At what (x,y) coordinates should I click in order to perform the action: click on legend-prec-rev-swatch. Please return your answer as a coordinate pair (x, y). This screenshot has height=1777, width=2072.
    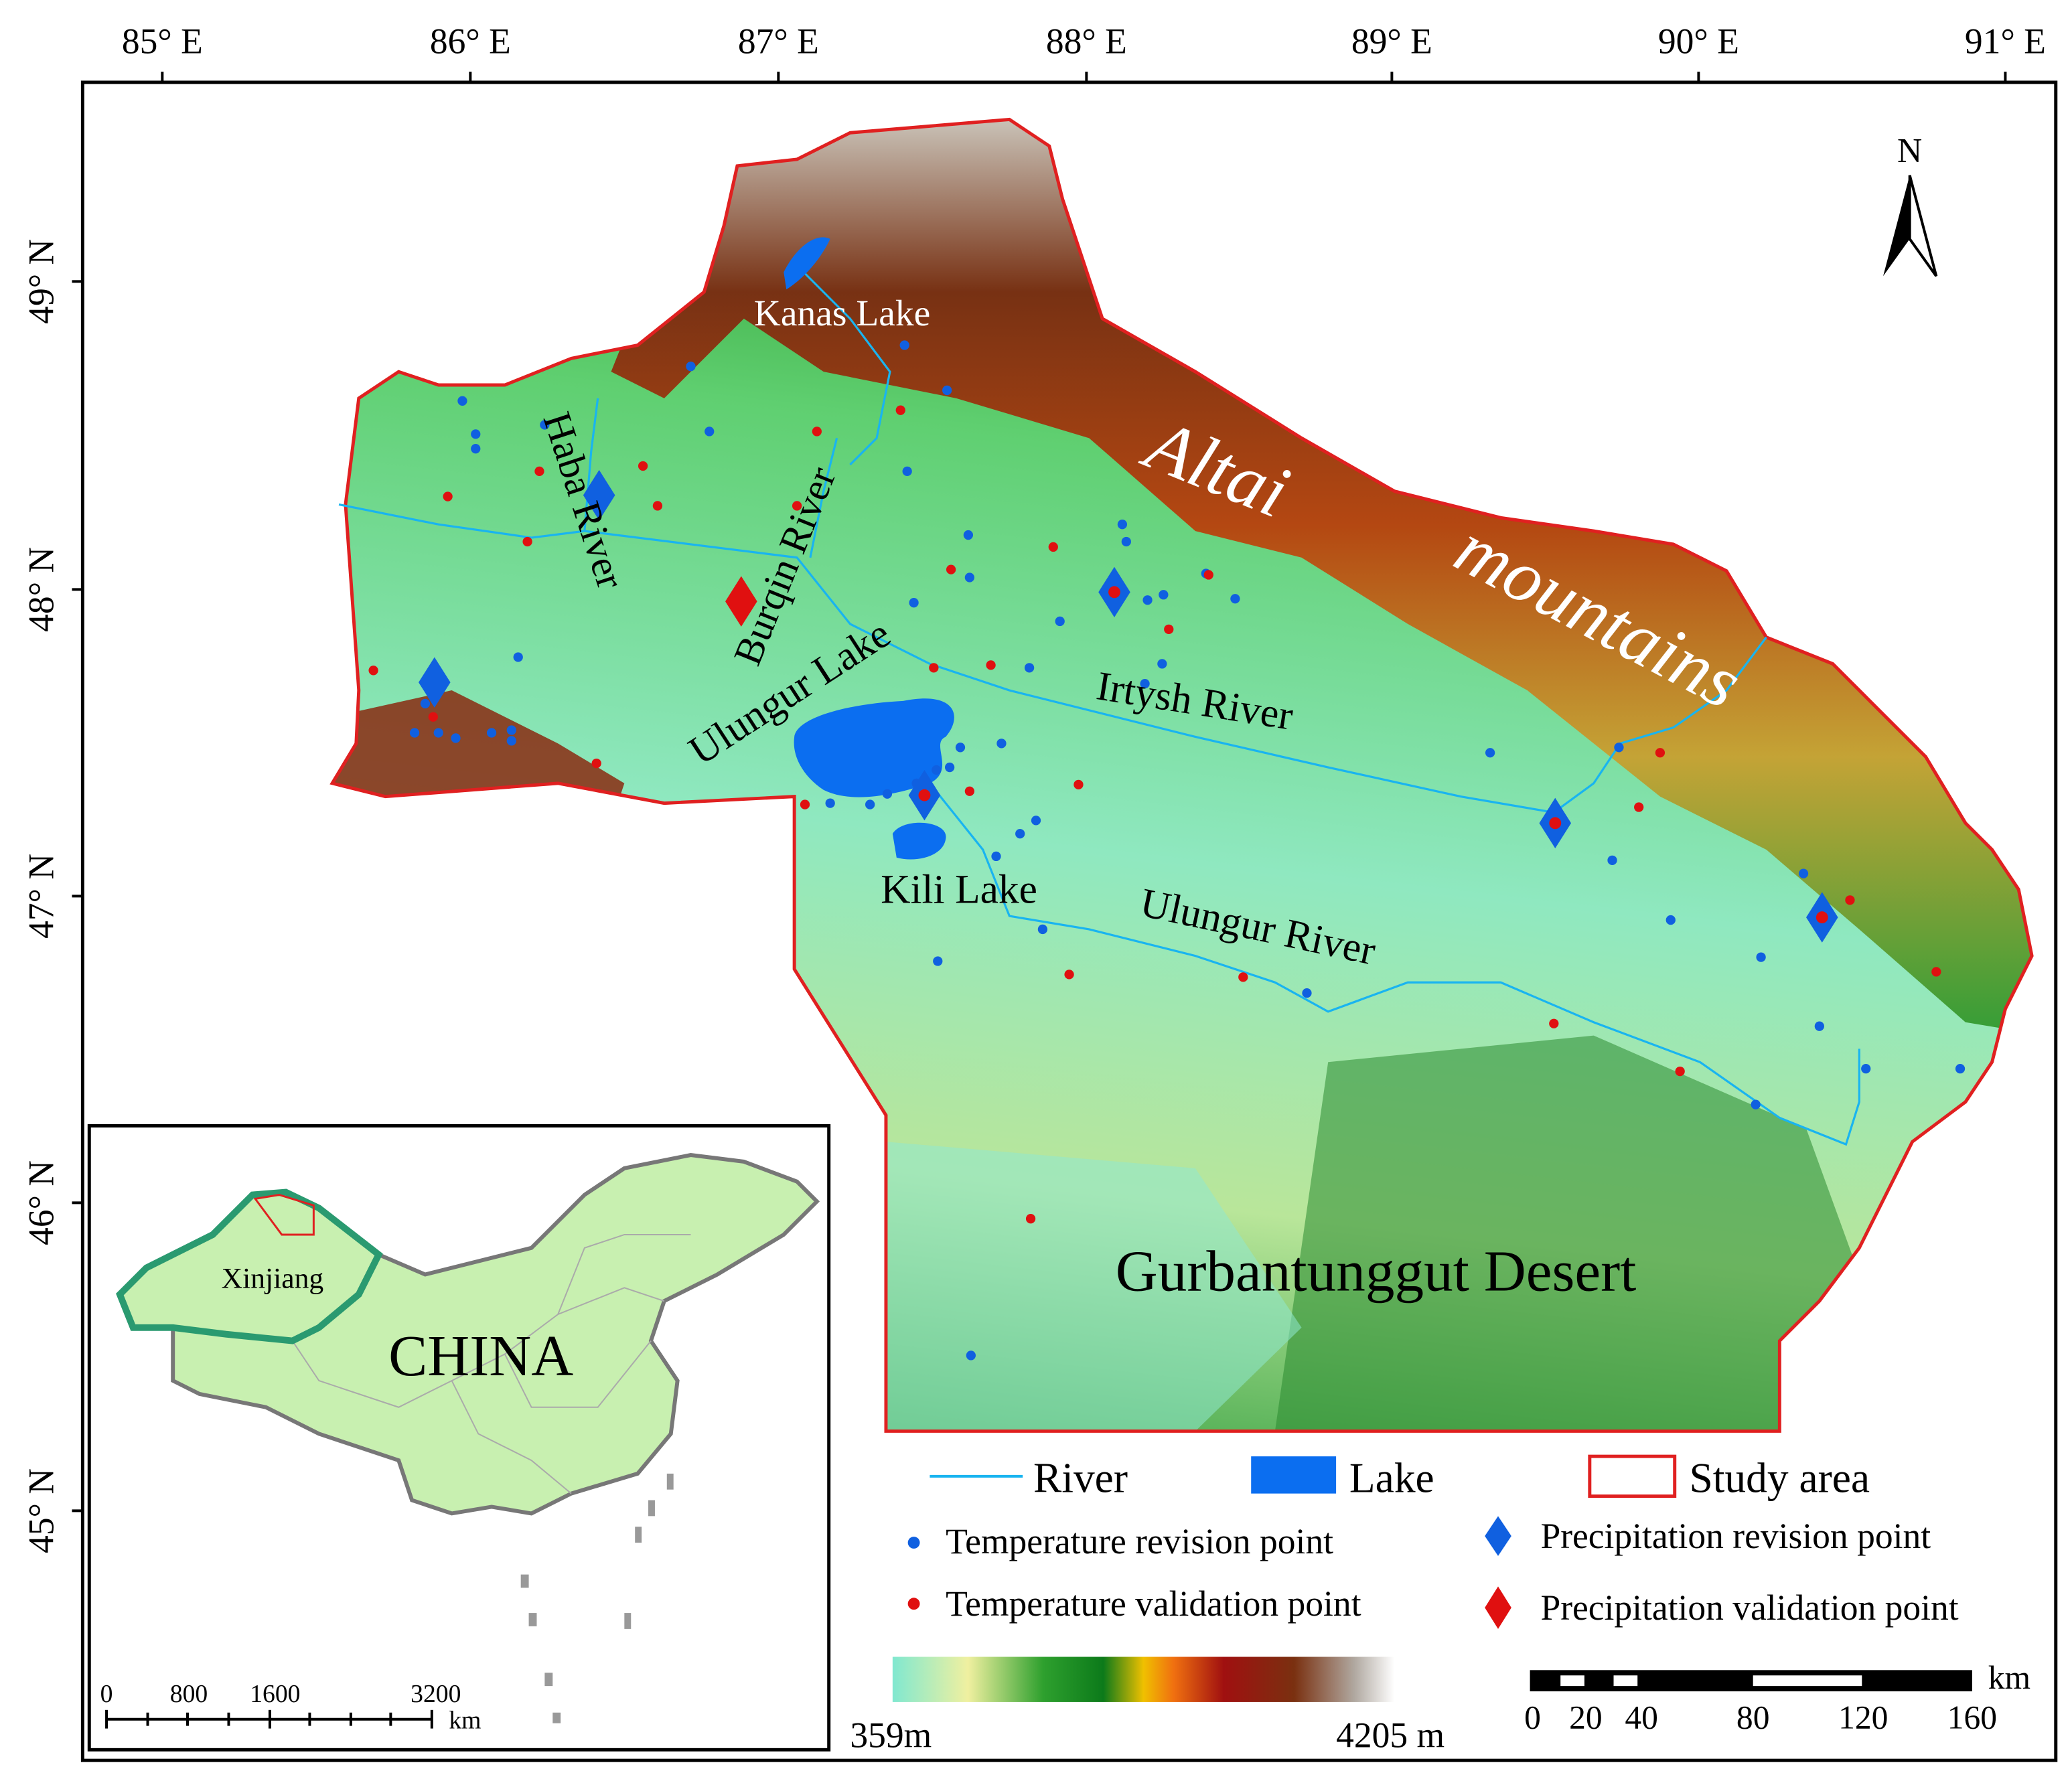
    Looking at the image, I should click on (1498, 1536).